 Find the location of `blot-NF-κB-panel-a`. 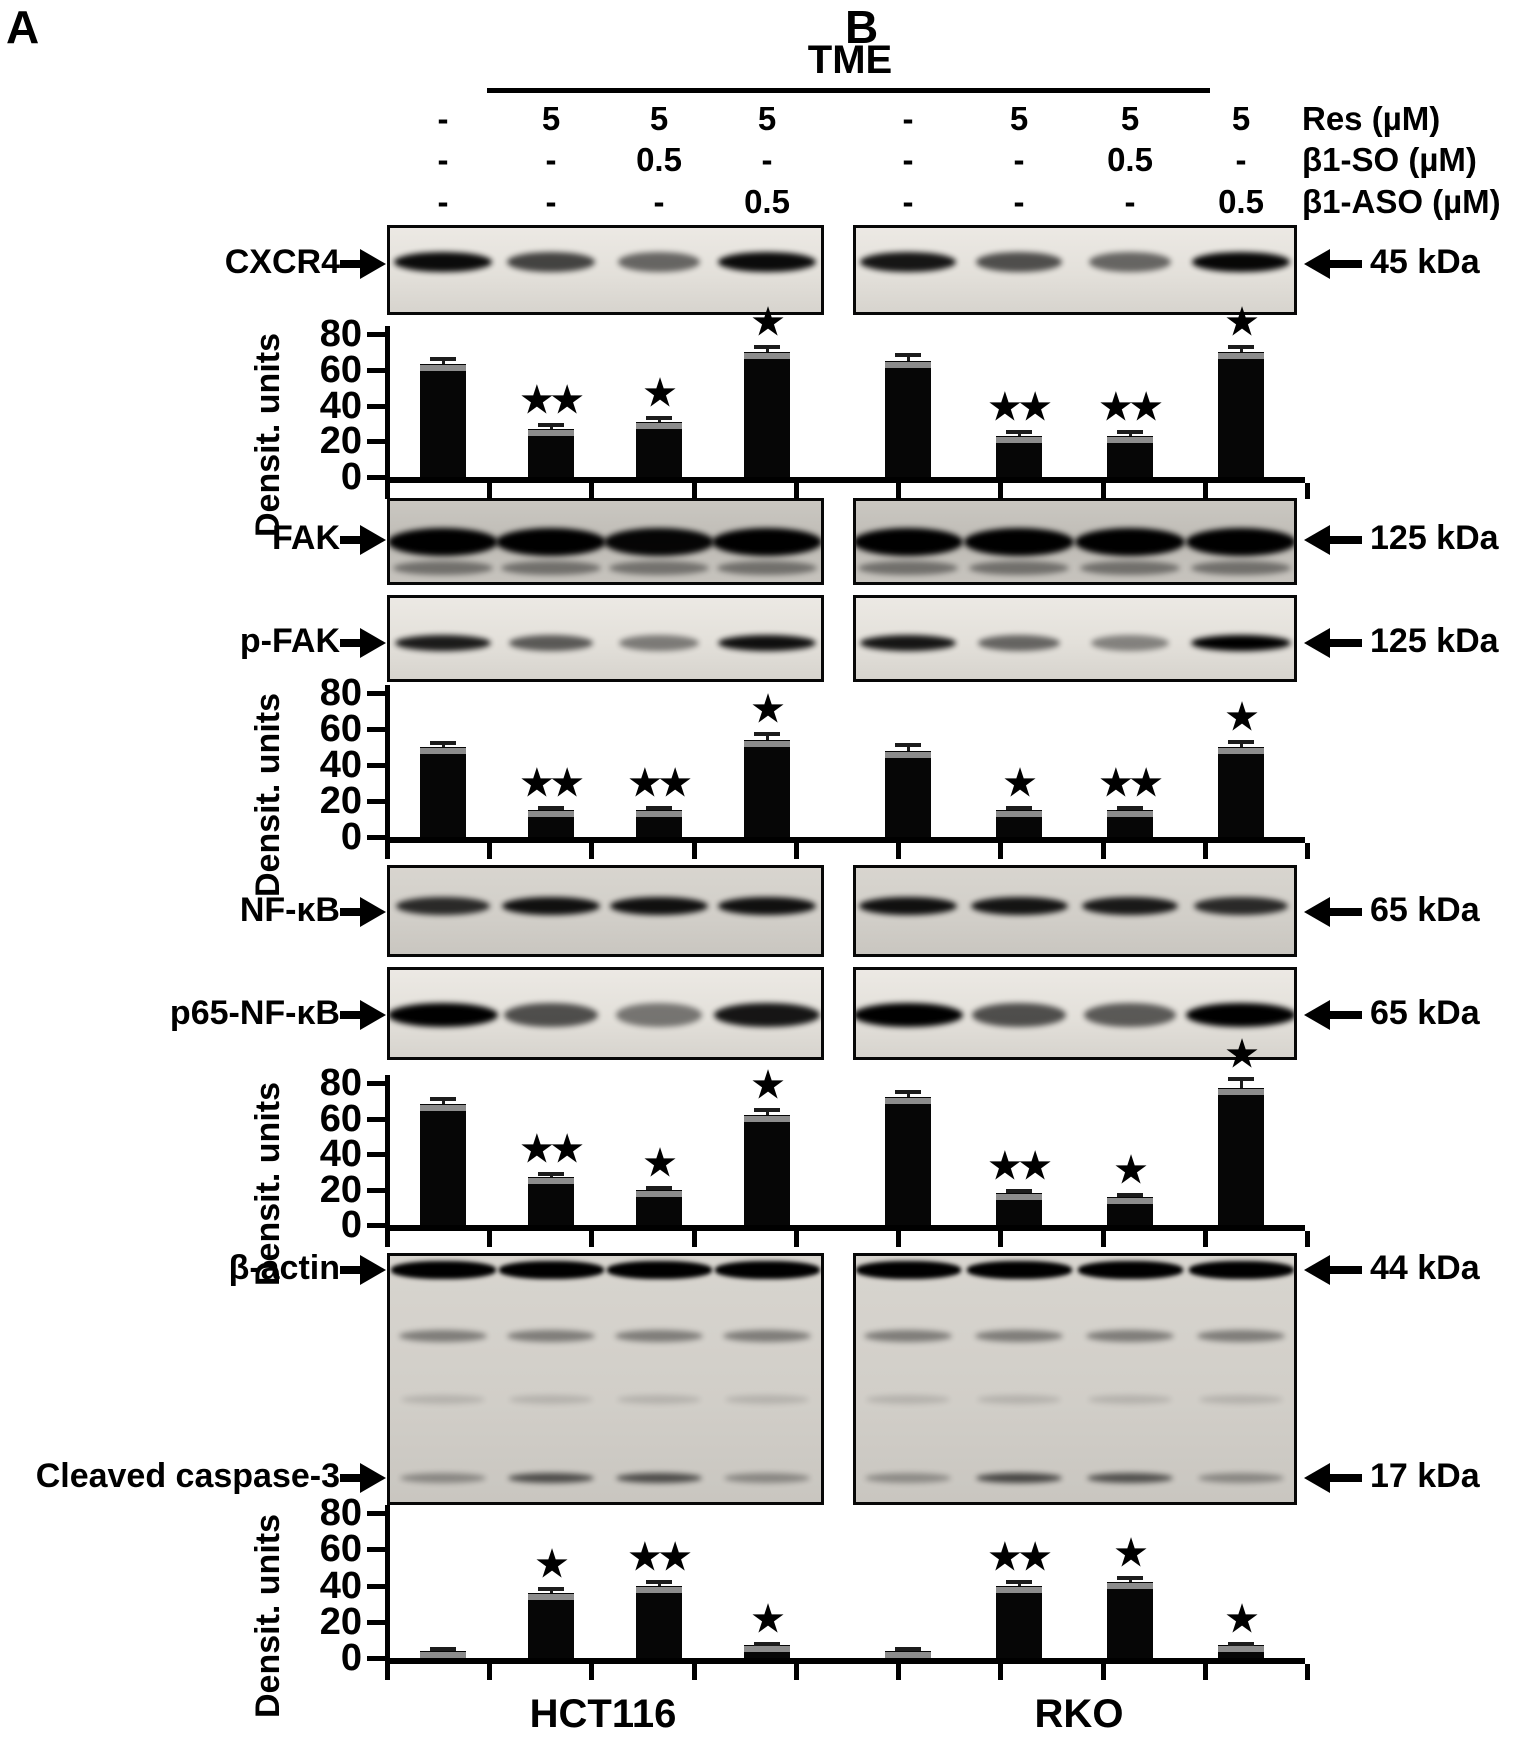

blot-NF-κB-panel-a is located at coordinates (605, 911).